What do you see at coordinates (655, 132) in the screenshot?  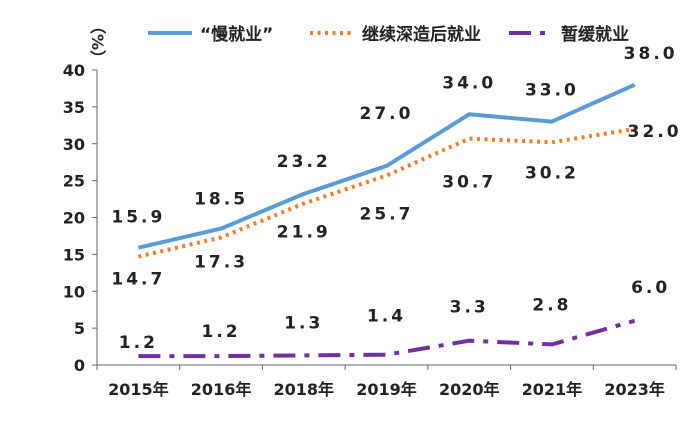 I see `data-label: 32.0` at bounding box center [655, 132].